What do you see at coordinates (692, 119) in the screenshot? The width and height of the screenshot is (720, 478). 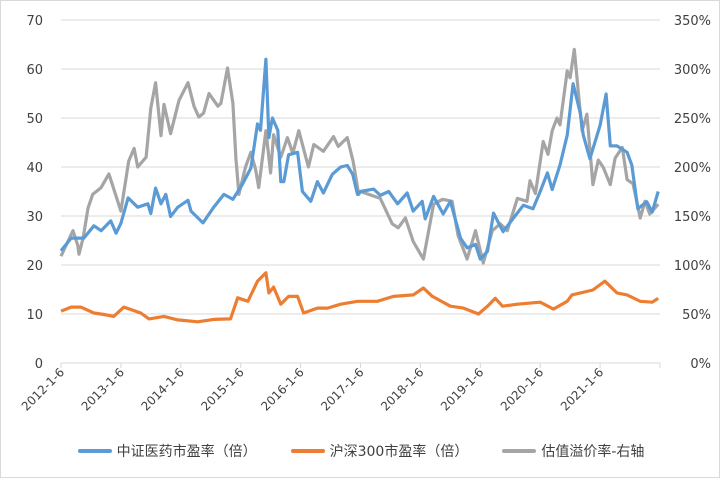 I see `y-right-tick-label: 250%` at bounding box center [692, 119].